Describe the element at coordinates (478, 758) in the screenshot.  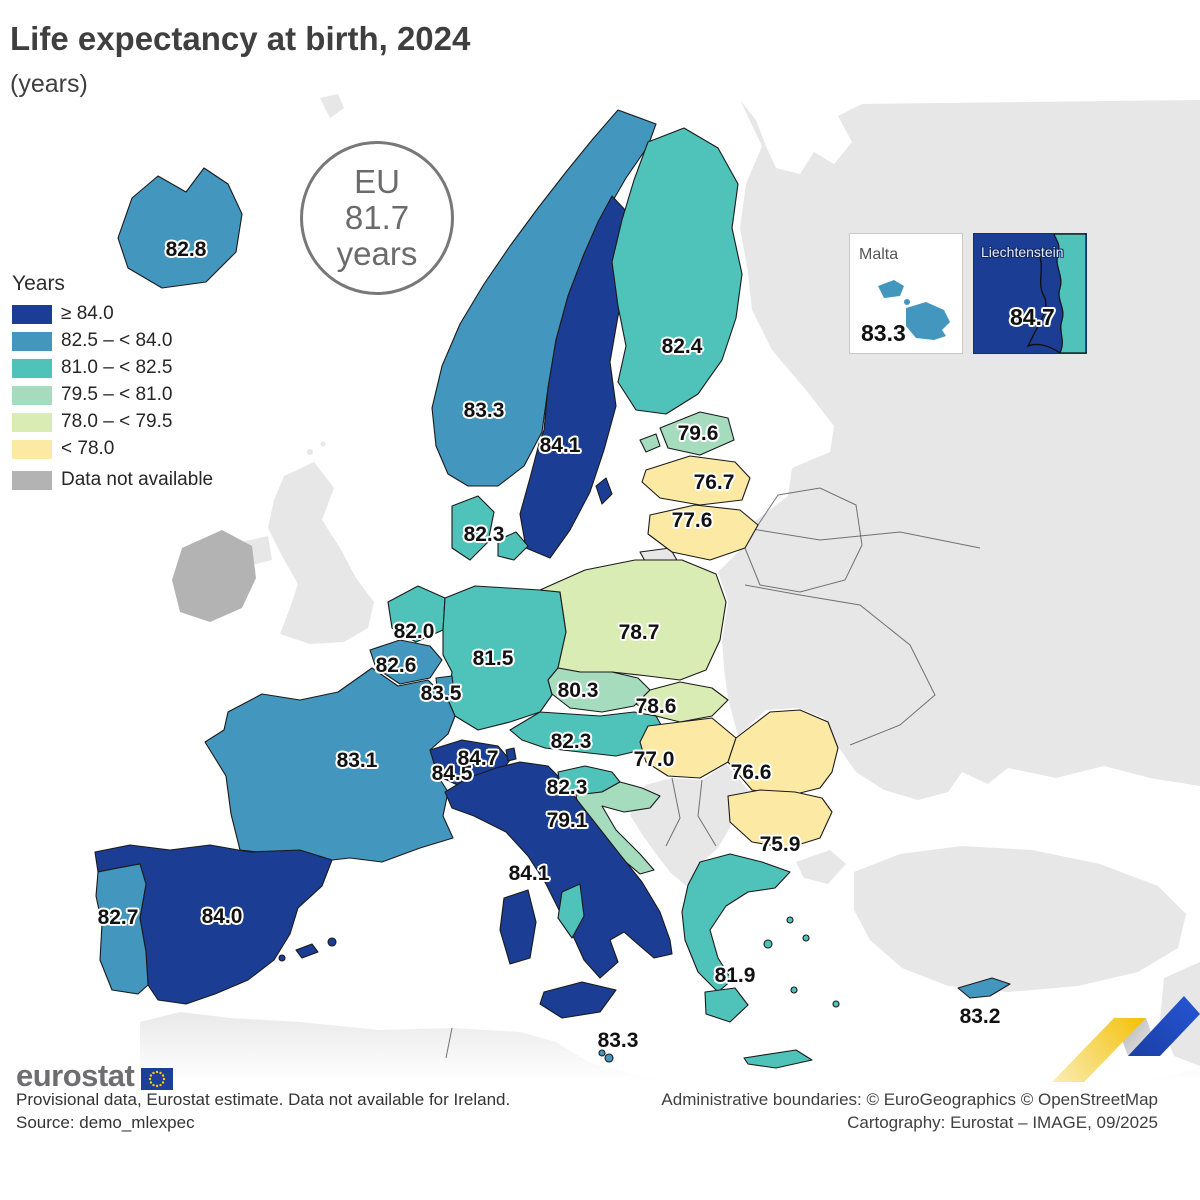
I see `value-label-liechtenstein: 84.7` at that location.